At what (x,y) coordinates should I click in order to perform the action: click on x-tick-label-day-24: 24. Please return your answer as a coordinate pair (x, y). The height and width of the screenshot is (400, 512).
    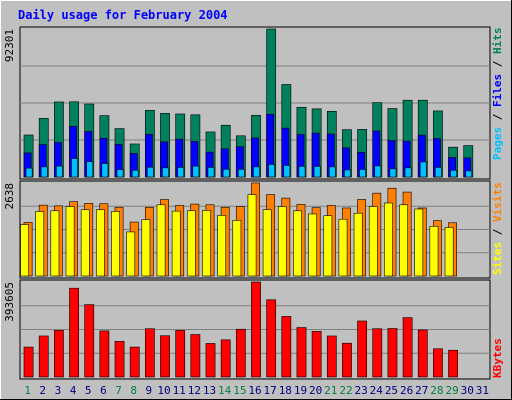
    Looking at the image, I should click on (377, 390).